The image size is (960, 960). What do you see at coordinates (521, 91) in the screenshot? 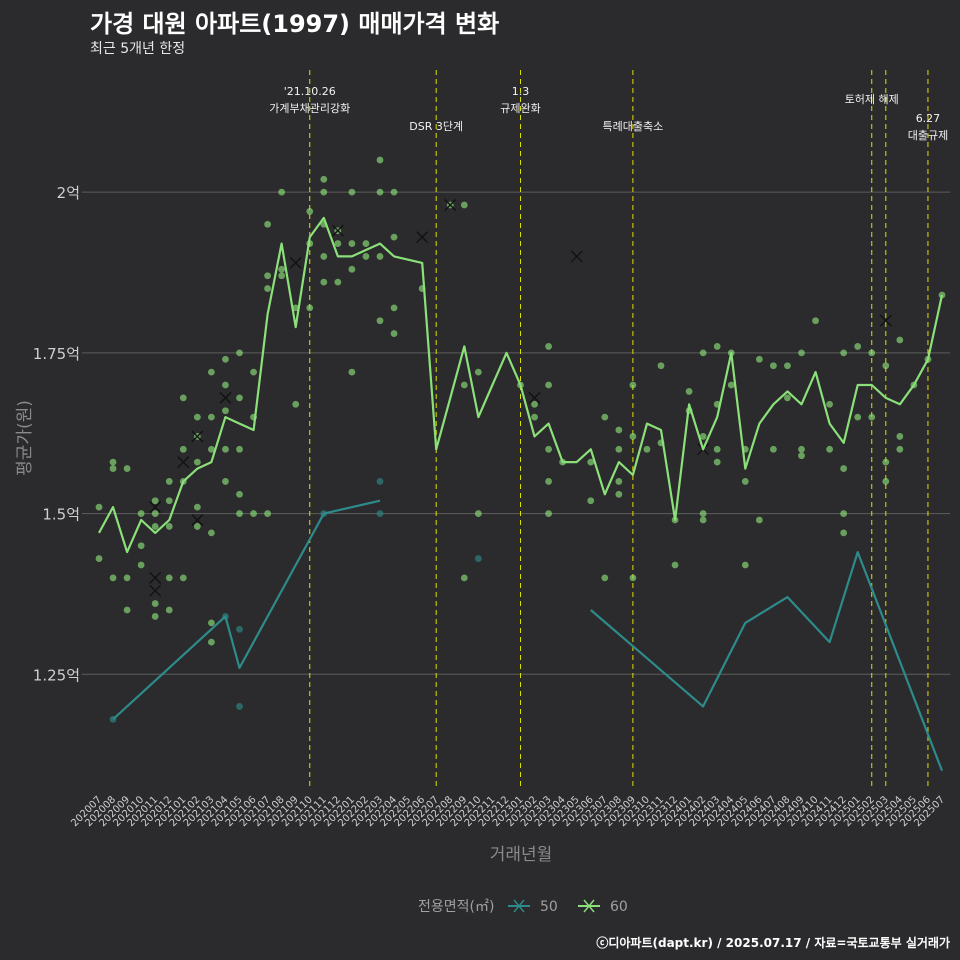
I see `annotation-label: 1.3` at bounding box center [521, 91].